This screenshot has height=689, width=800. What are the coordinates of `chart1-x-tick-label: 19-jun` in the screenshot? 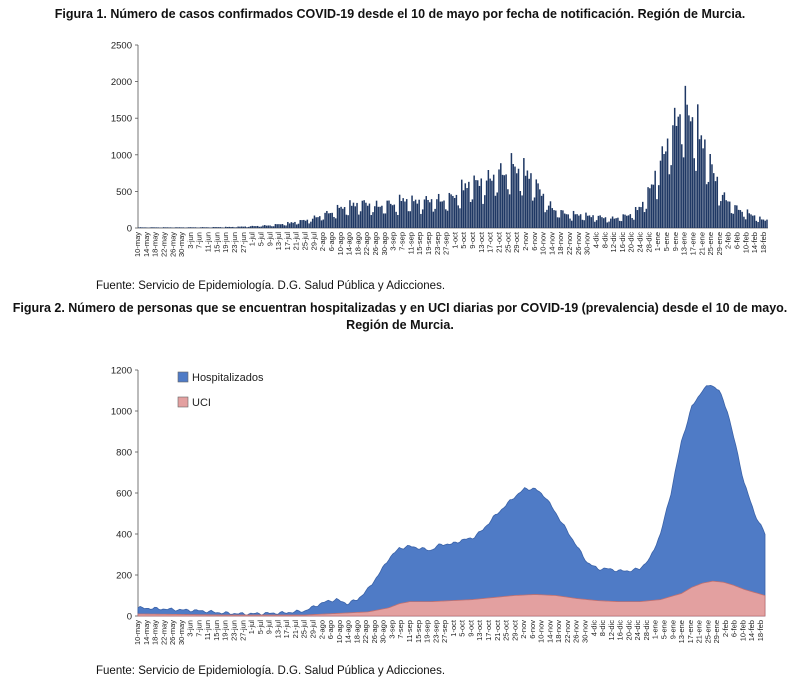 It's located at (225, 242).